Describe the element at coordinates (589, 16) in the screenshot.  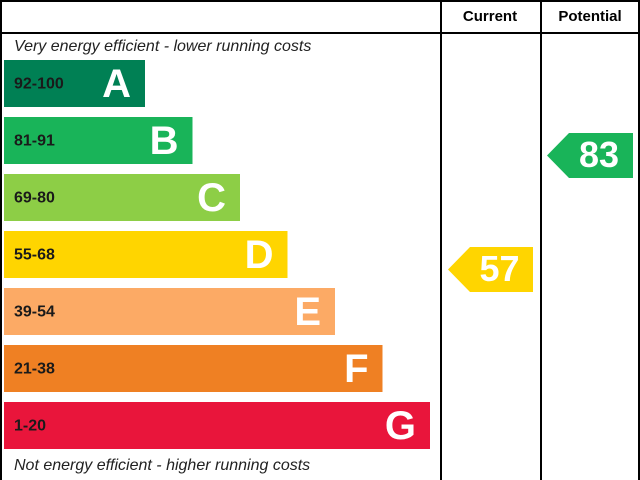
I see `header-potential: Potential` at that location.